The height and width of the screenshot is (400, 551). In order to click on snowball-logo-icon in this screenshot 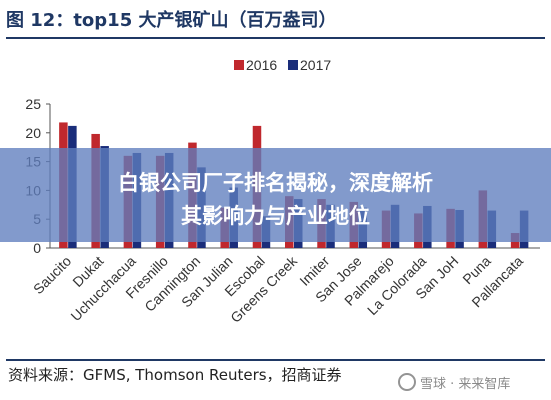, I will do `click(407, 382)`.